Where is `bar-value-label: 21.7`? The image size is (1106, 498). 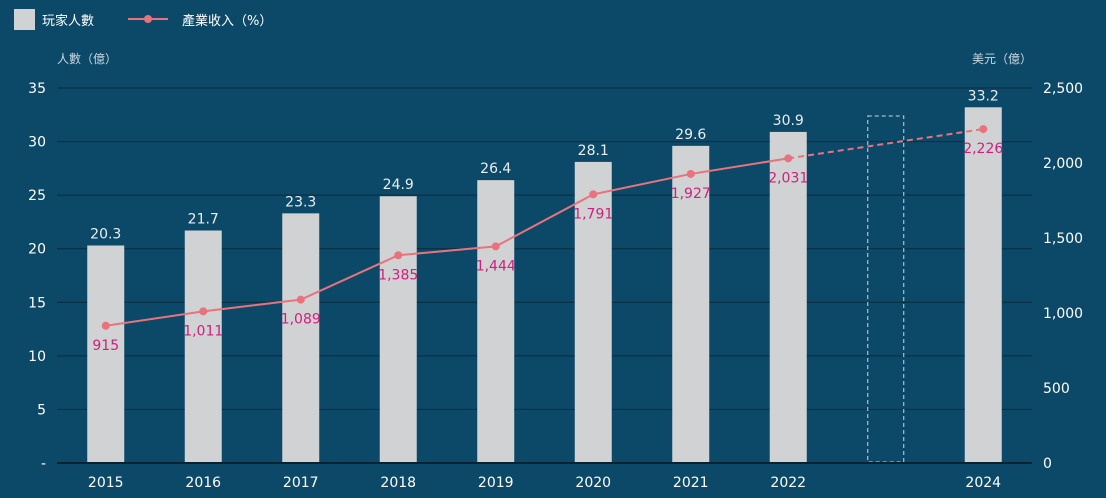
bar-value-label: 21.7 is located at coordinates (203, 220).